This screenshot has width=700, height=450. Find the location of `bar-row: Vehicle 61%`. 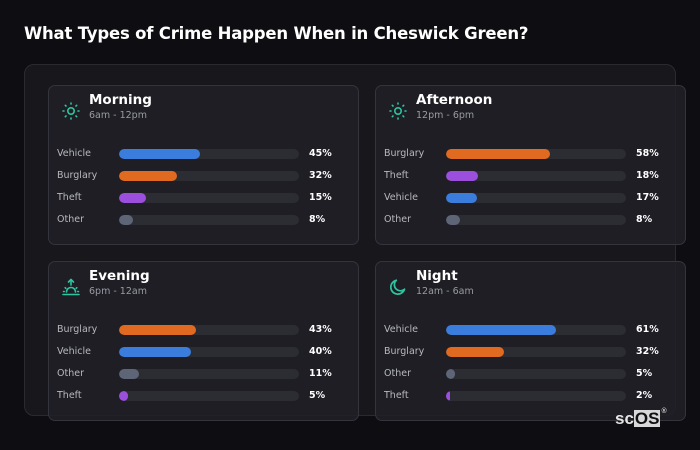

bar-row: Vehicle 61% is located at coordinates (530, 334).